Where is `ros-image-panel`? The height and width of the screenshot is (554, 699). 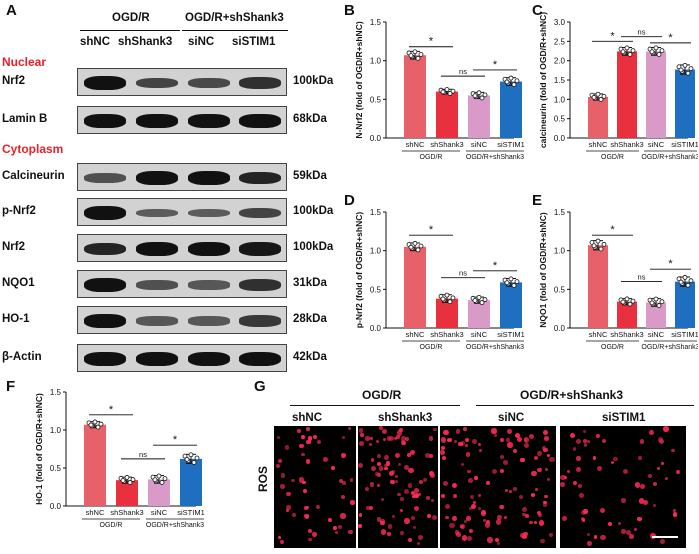
ros-image-panel is located at coordinates (315, 487).